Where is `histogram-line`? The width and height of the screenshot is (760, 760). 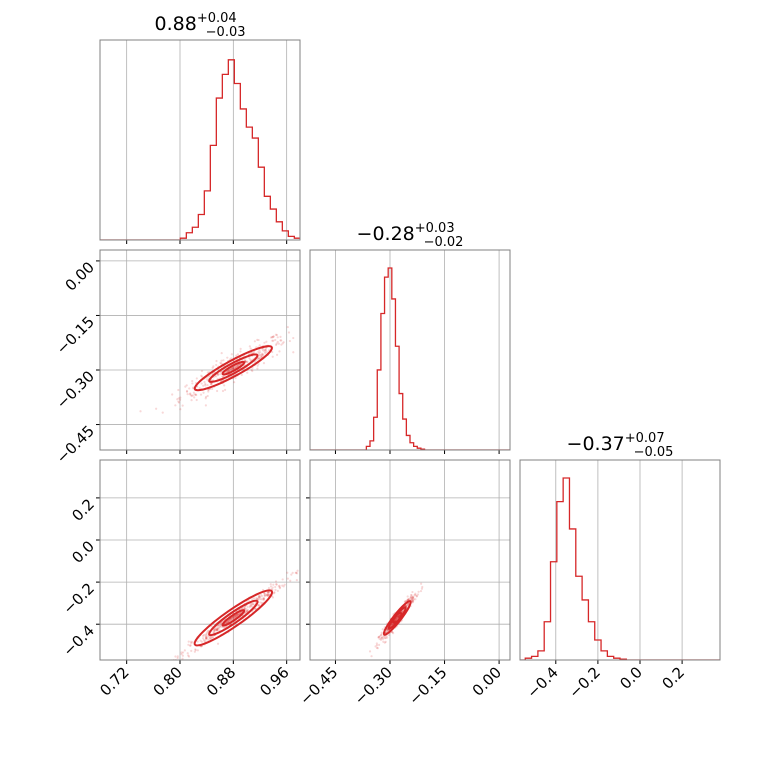 histogram-line is located at coordinates (200, 149).